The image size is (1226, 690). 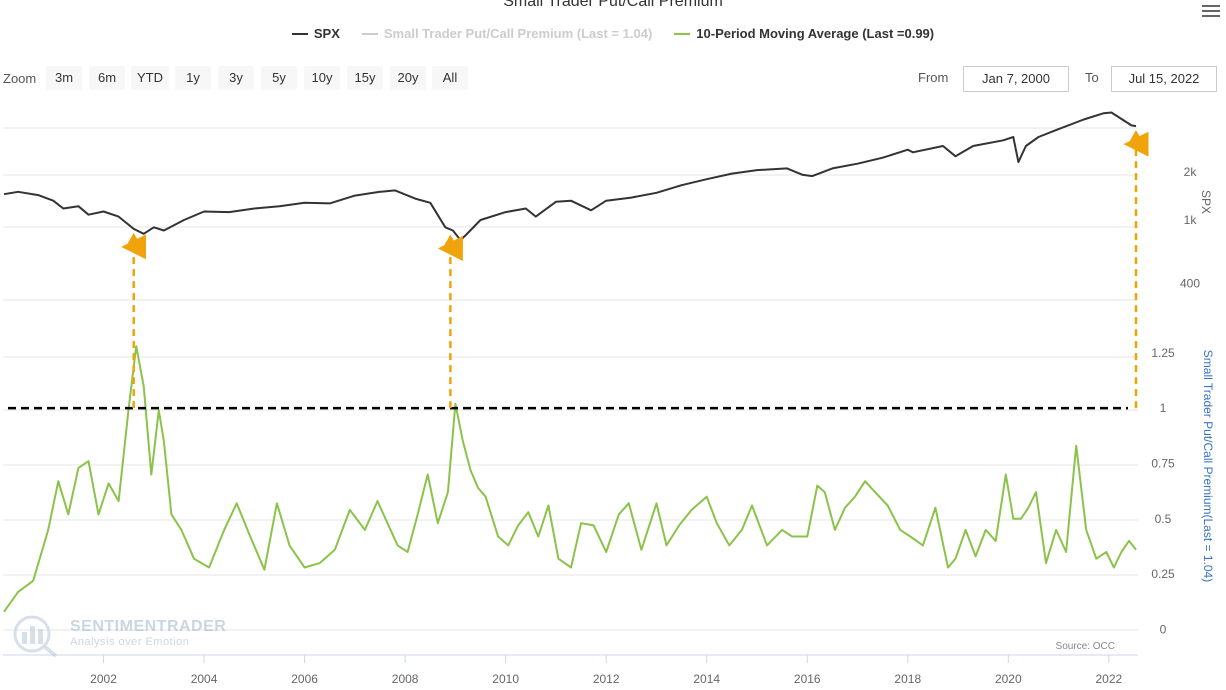 What do you see at coordinates (64, 78) in the screenshot?
I see `zoom-3m-button: 3m` at bounding box center [64, 78].